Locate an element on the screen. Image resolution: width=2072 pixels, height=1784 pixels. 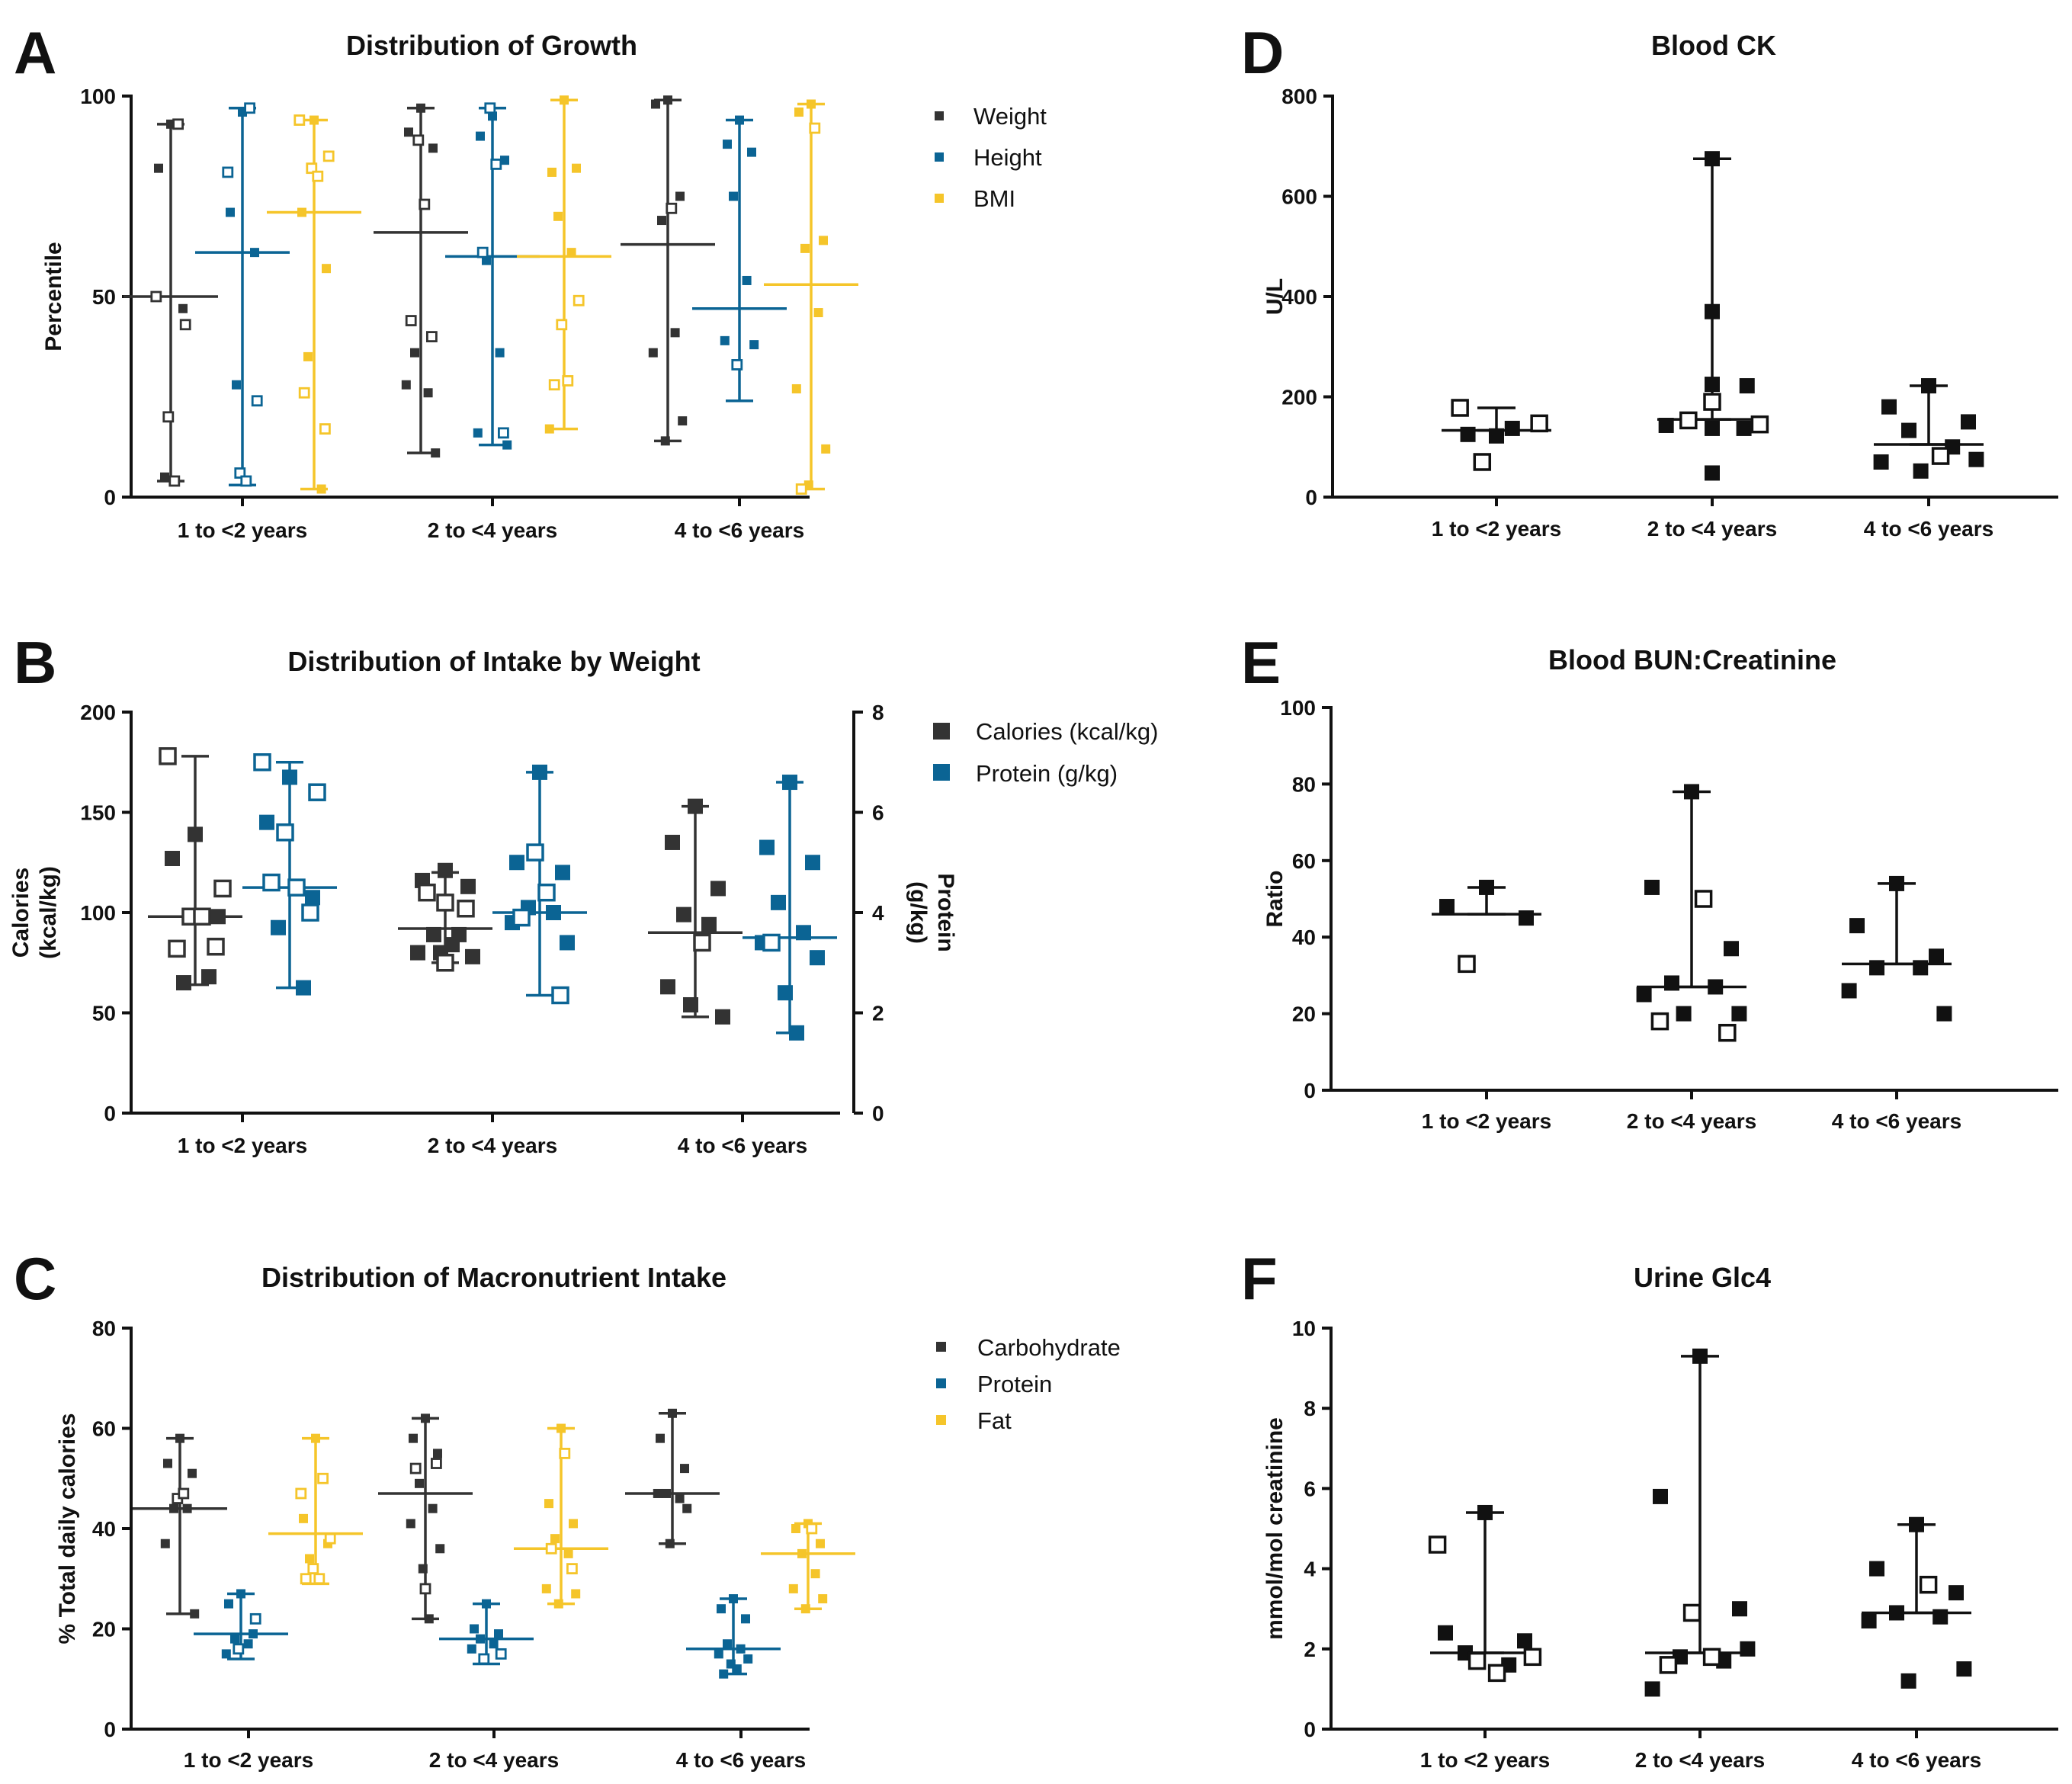
point-open-fat-2-to-4-years is located at coordinates (565, 1453).